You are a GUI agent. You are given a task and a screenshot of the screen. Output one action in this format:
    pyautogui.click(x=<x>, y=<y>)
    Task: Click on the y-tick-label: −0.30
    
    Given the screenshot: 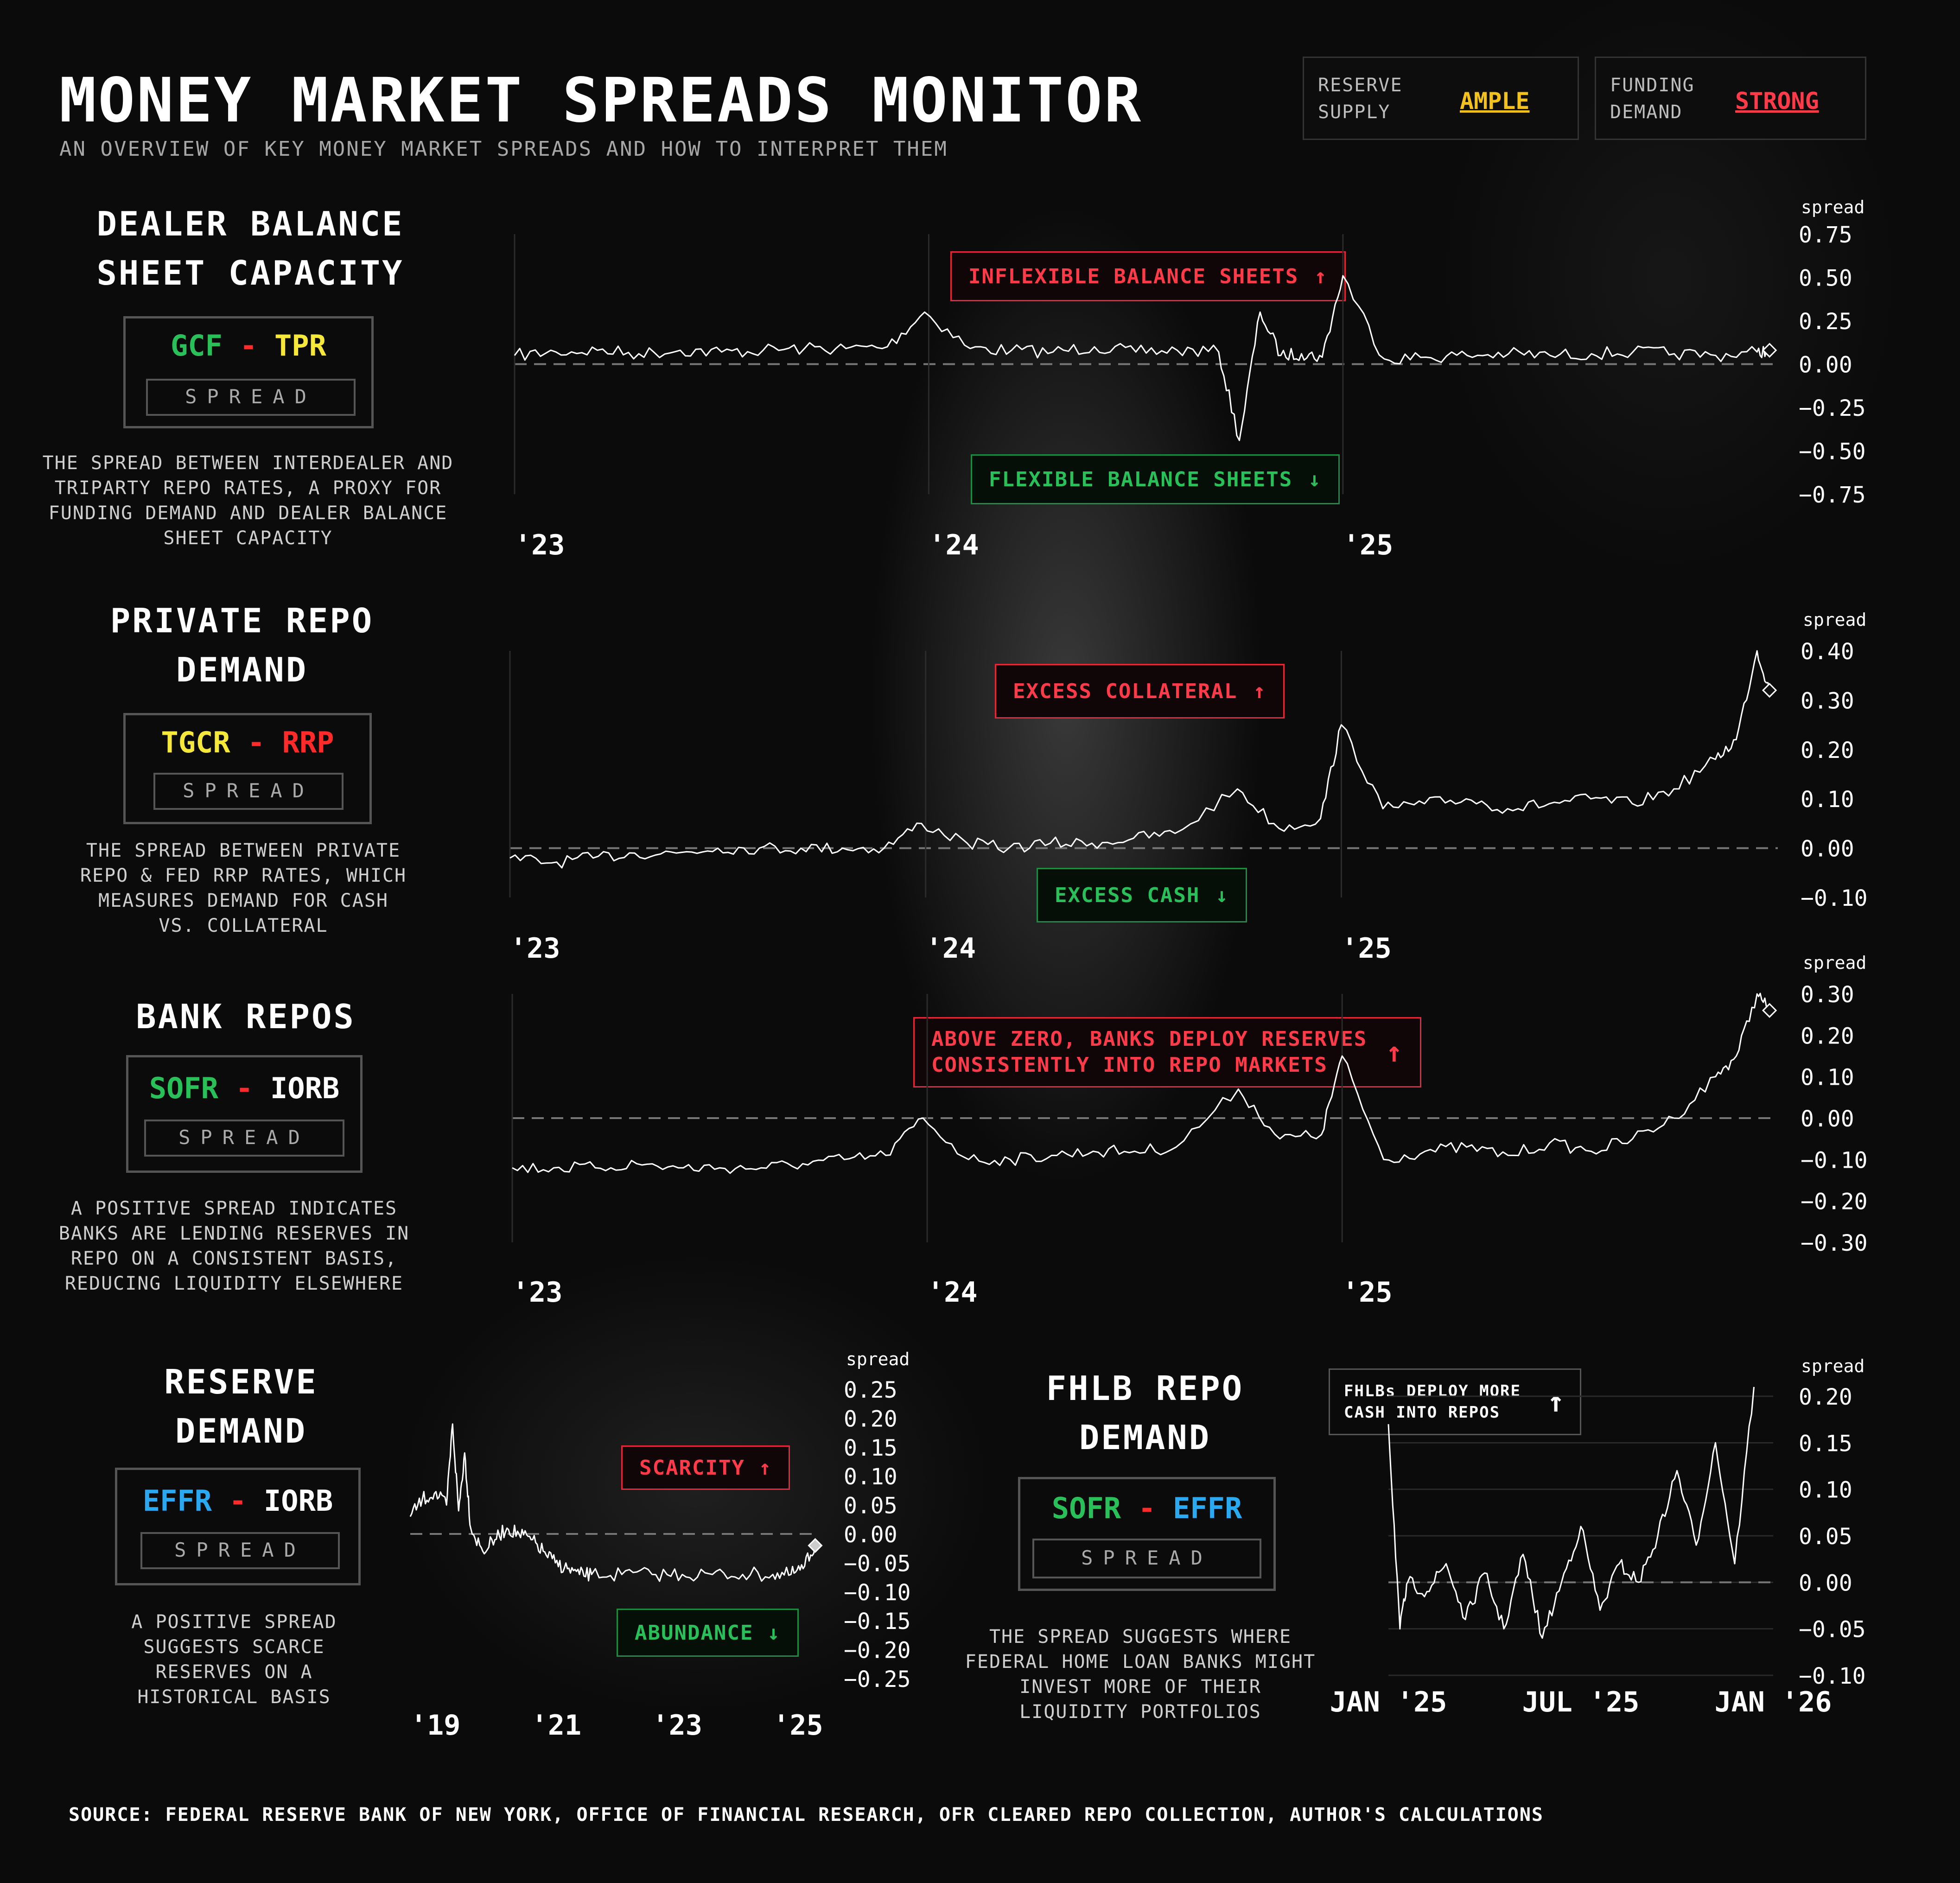 What is the action you would take?
    pyautogui.click(x=1834, y=1243)
    